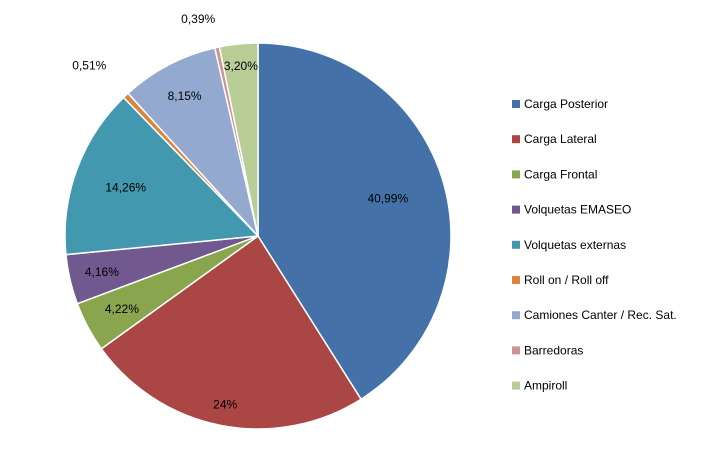  What do you see at coordinates (89, 66) in the screenshot?
I see `data-label: 0,51%` at bounding box center [89, 66].